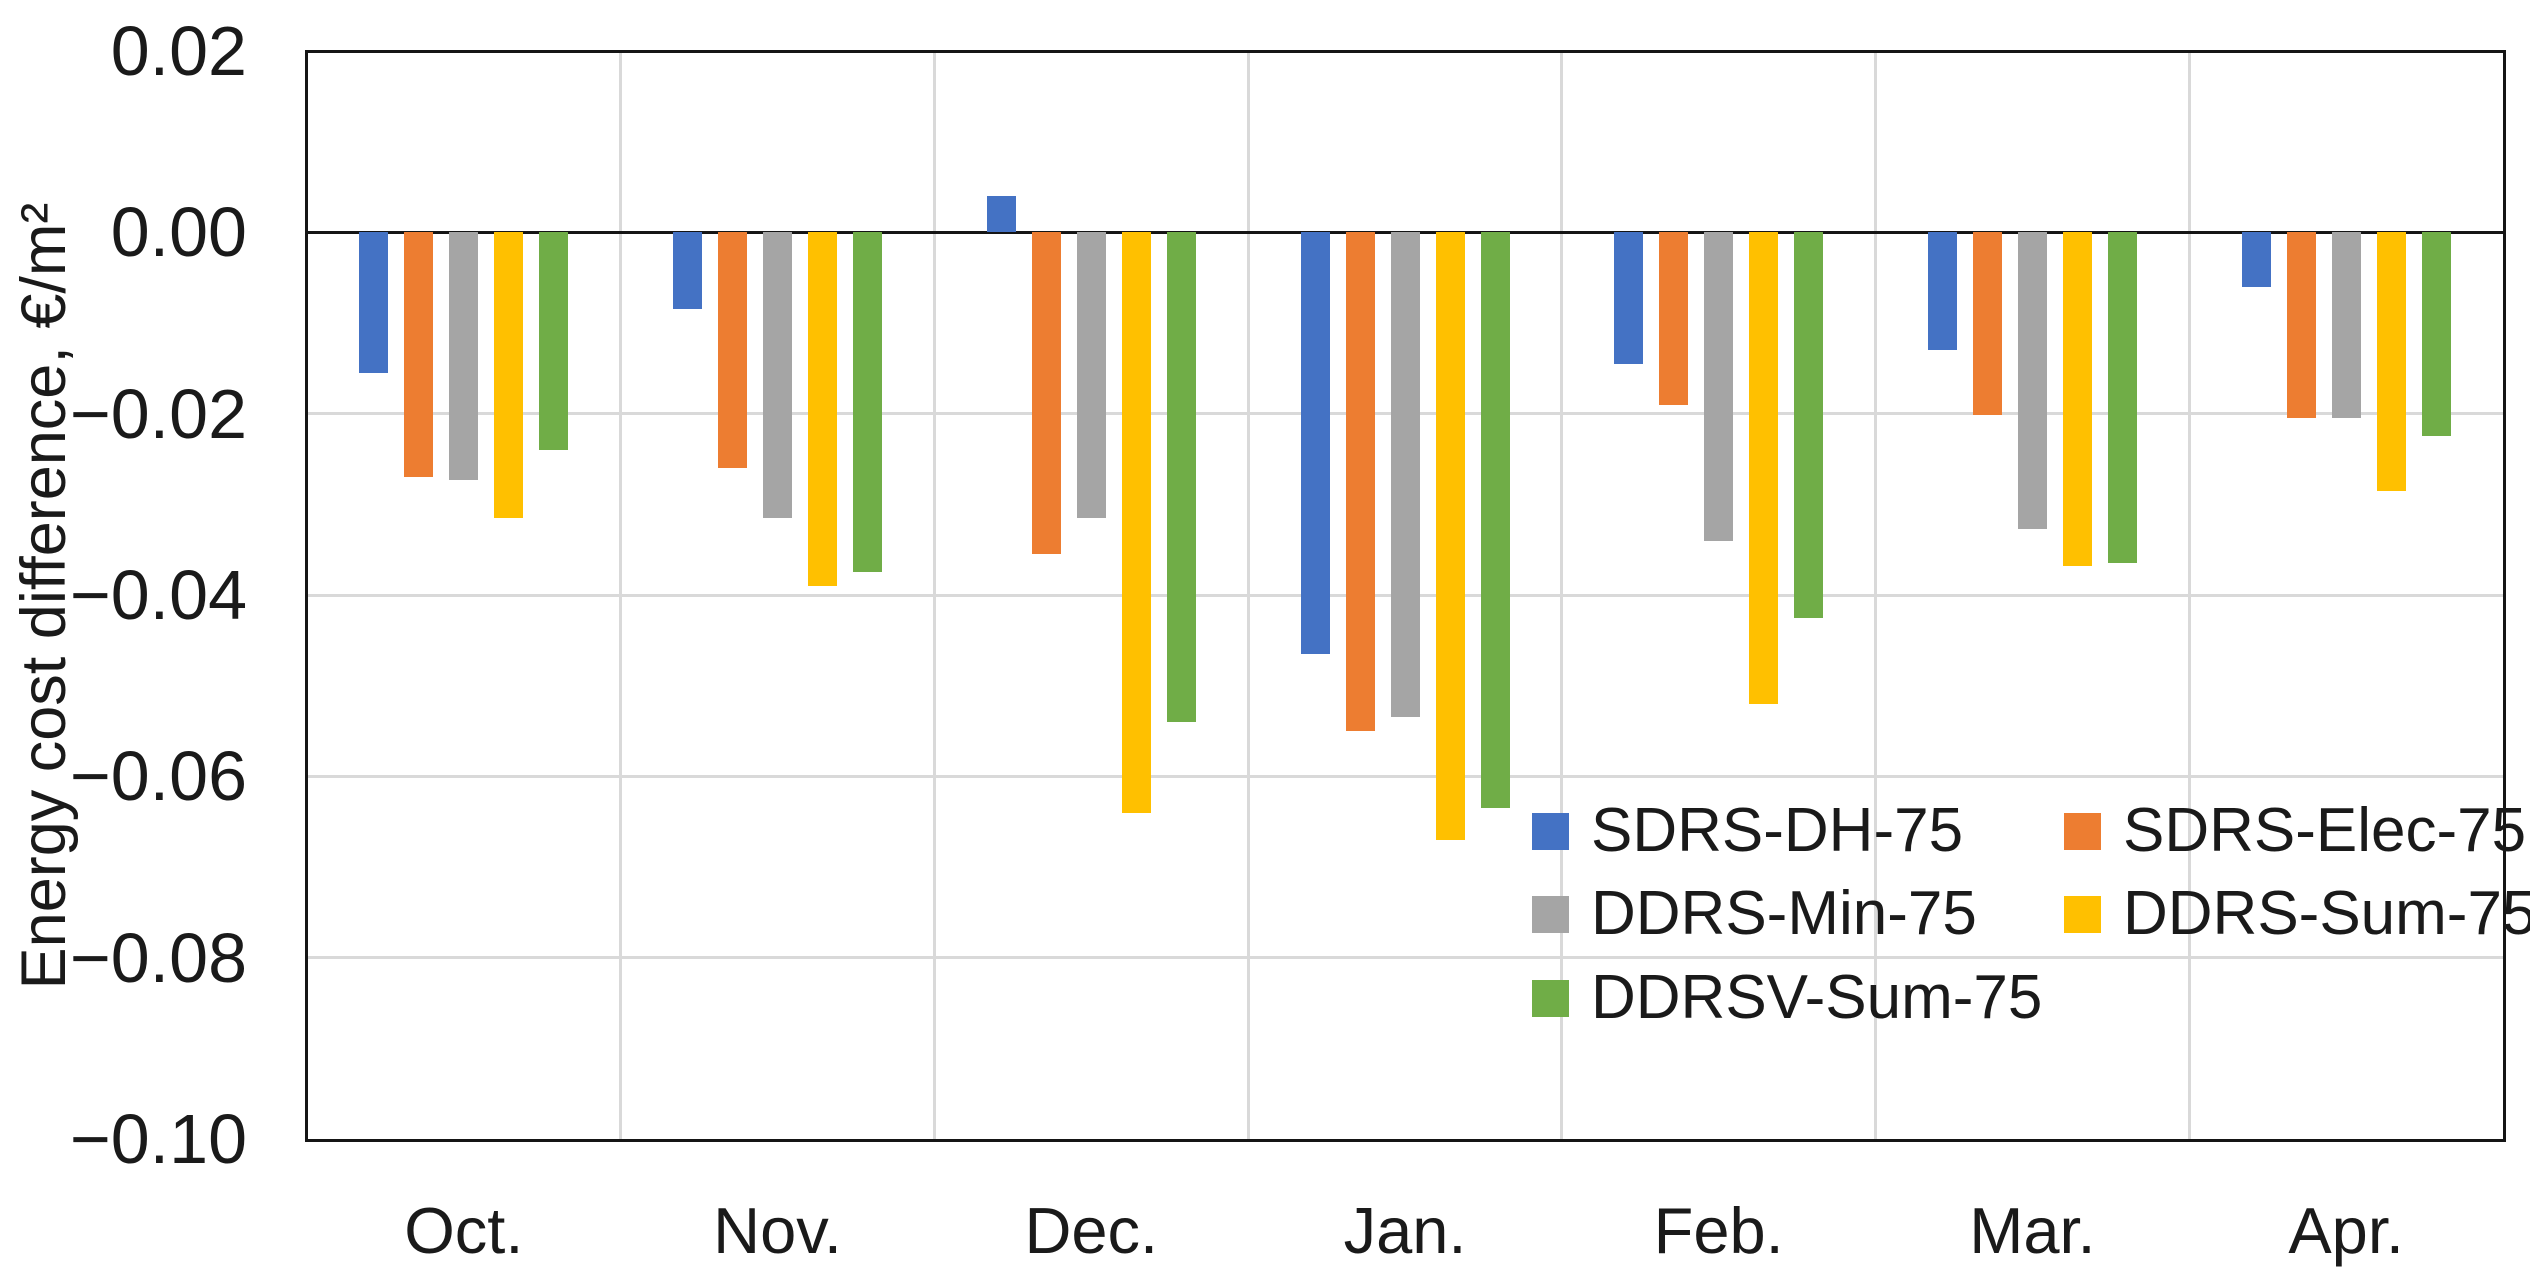 The height and width of the screenshot is (1279, 2530). I want to click on legend-label-SDRS-Elec-75: SDRS-Elec-75, so click(2325, 830).